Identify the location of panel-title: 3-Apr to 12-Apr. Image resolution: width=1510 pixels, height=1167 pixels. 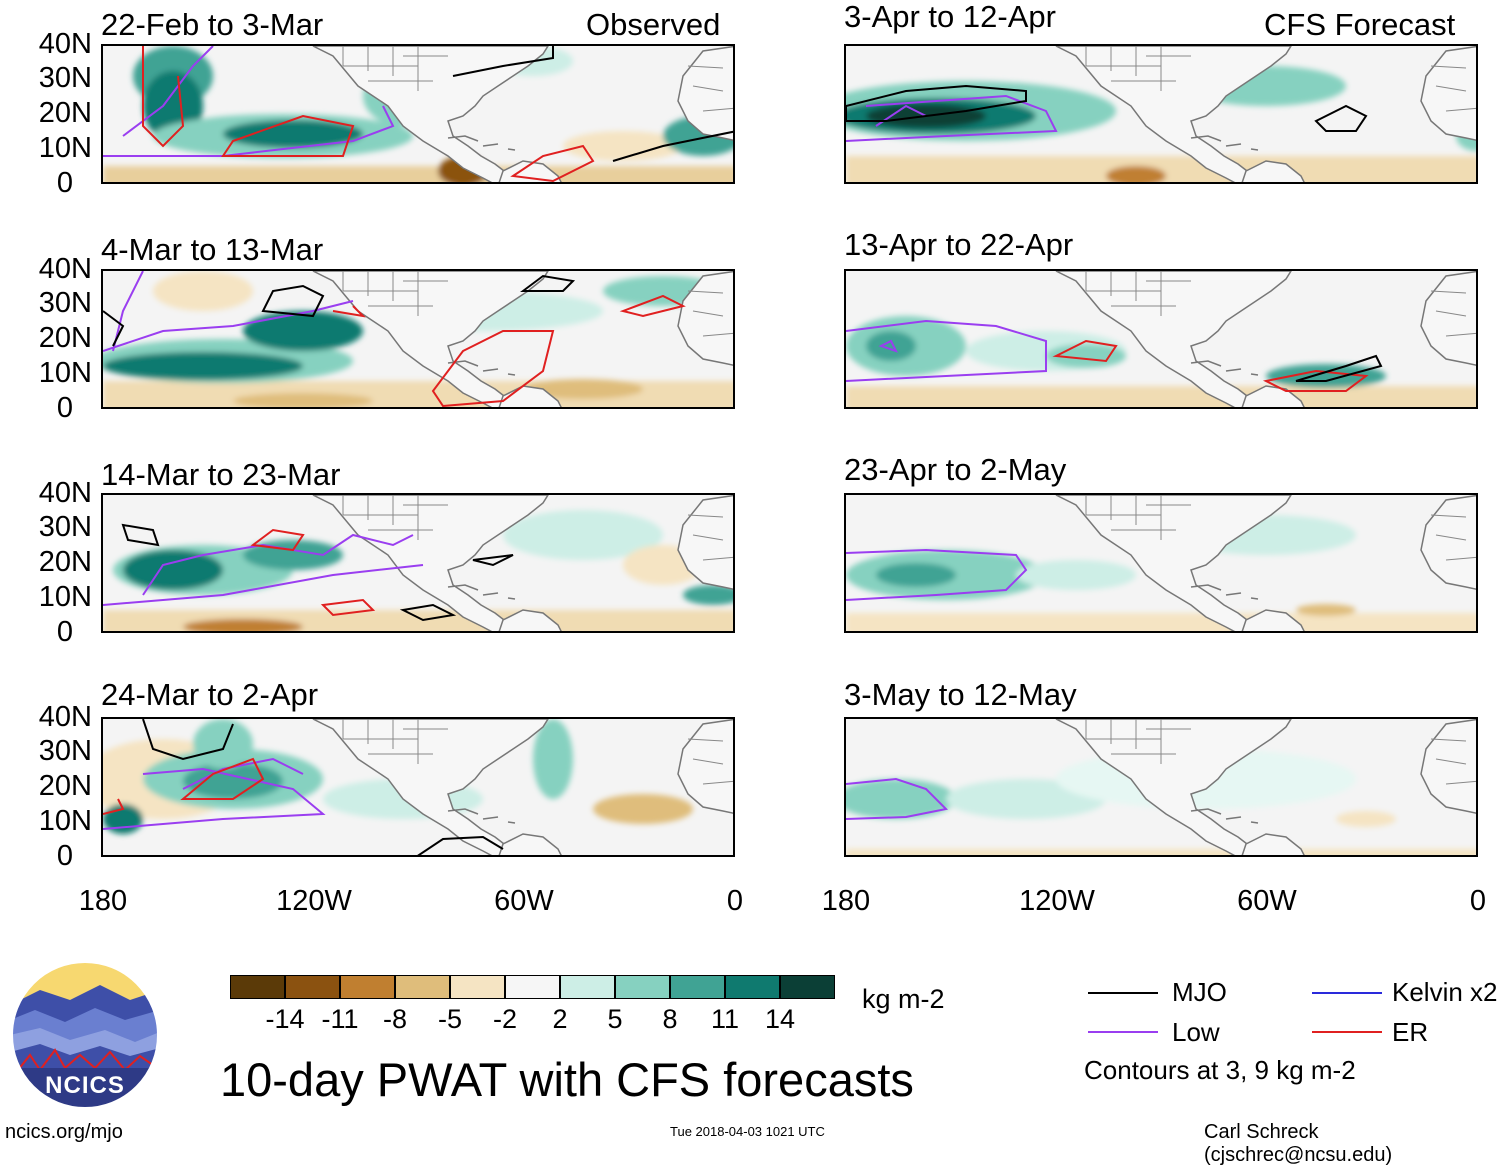
(950, 17).